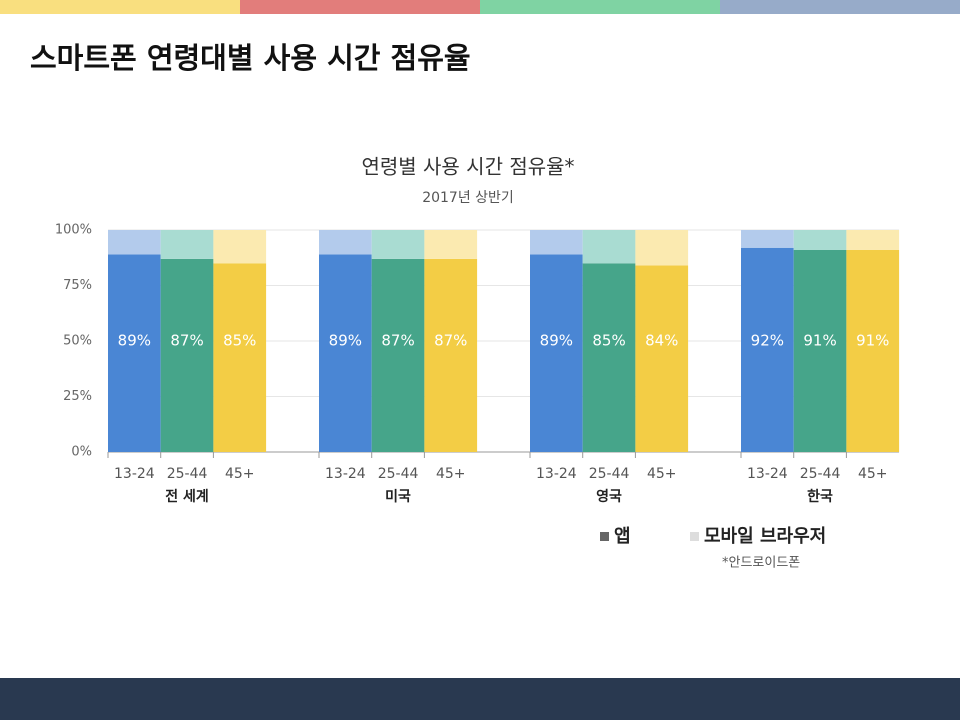 Image resolution: width=960 pixels, height=724 pixels. What do you see at coordinates (761, 563) in the screenshot?
I see `footnote: *안드로이드폰` at bounding box center [761, 563].